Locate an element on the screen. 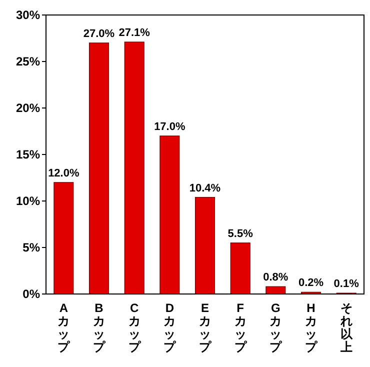 This screenshot has width=370, height=367. x-tick-label: それ以上 is located at coordinates (346, 327).